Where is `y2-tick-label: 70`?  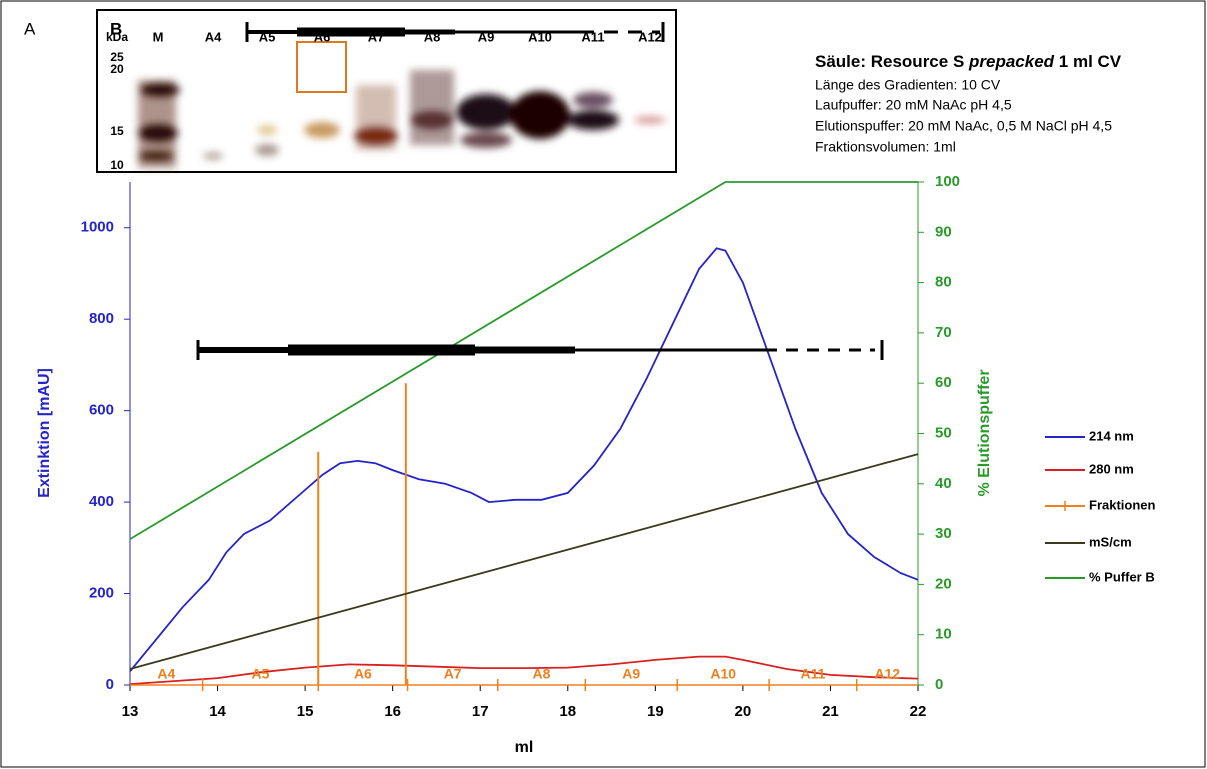 y2-tick-label: 70 is located at coordinates (943, 332).